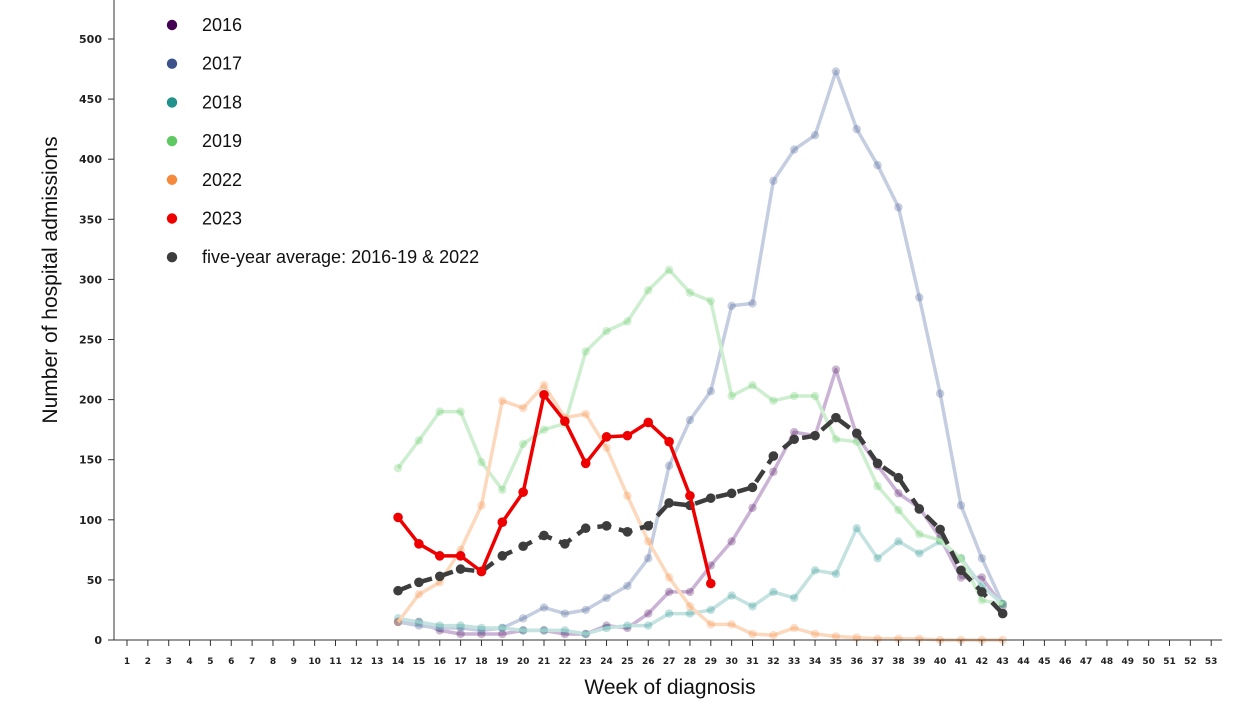  I want to click on x-tick-label: 26, so click(648, 662).